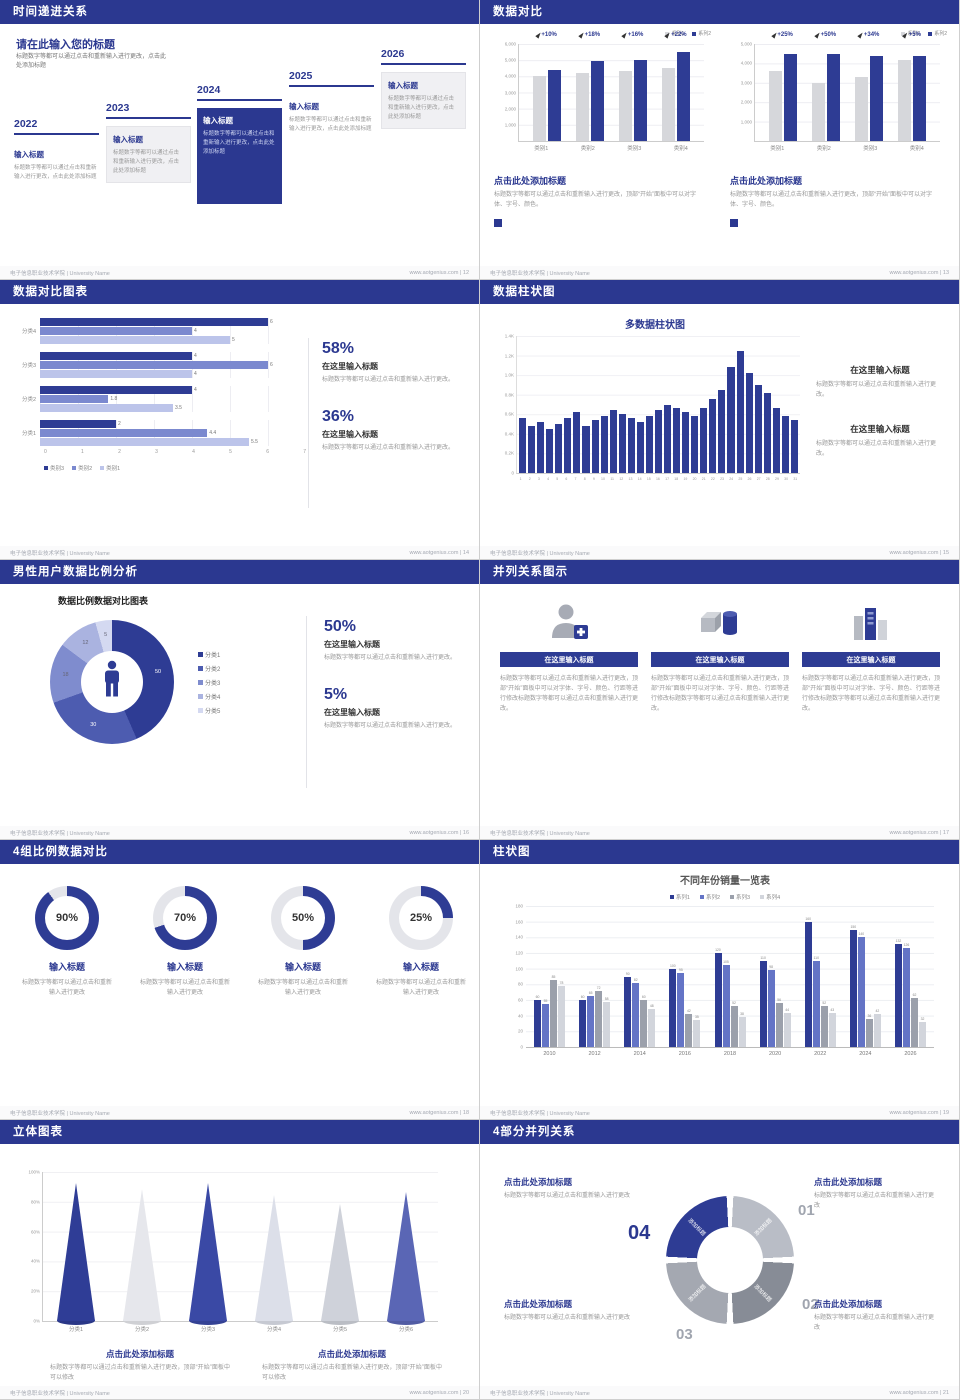  Describe the element at coordinates (869, 86) in the screenshot. I see `bar-group: +34%` at that location.